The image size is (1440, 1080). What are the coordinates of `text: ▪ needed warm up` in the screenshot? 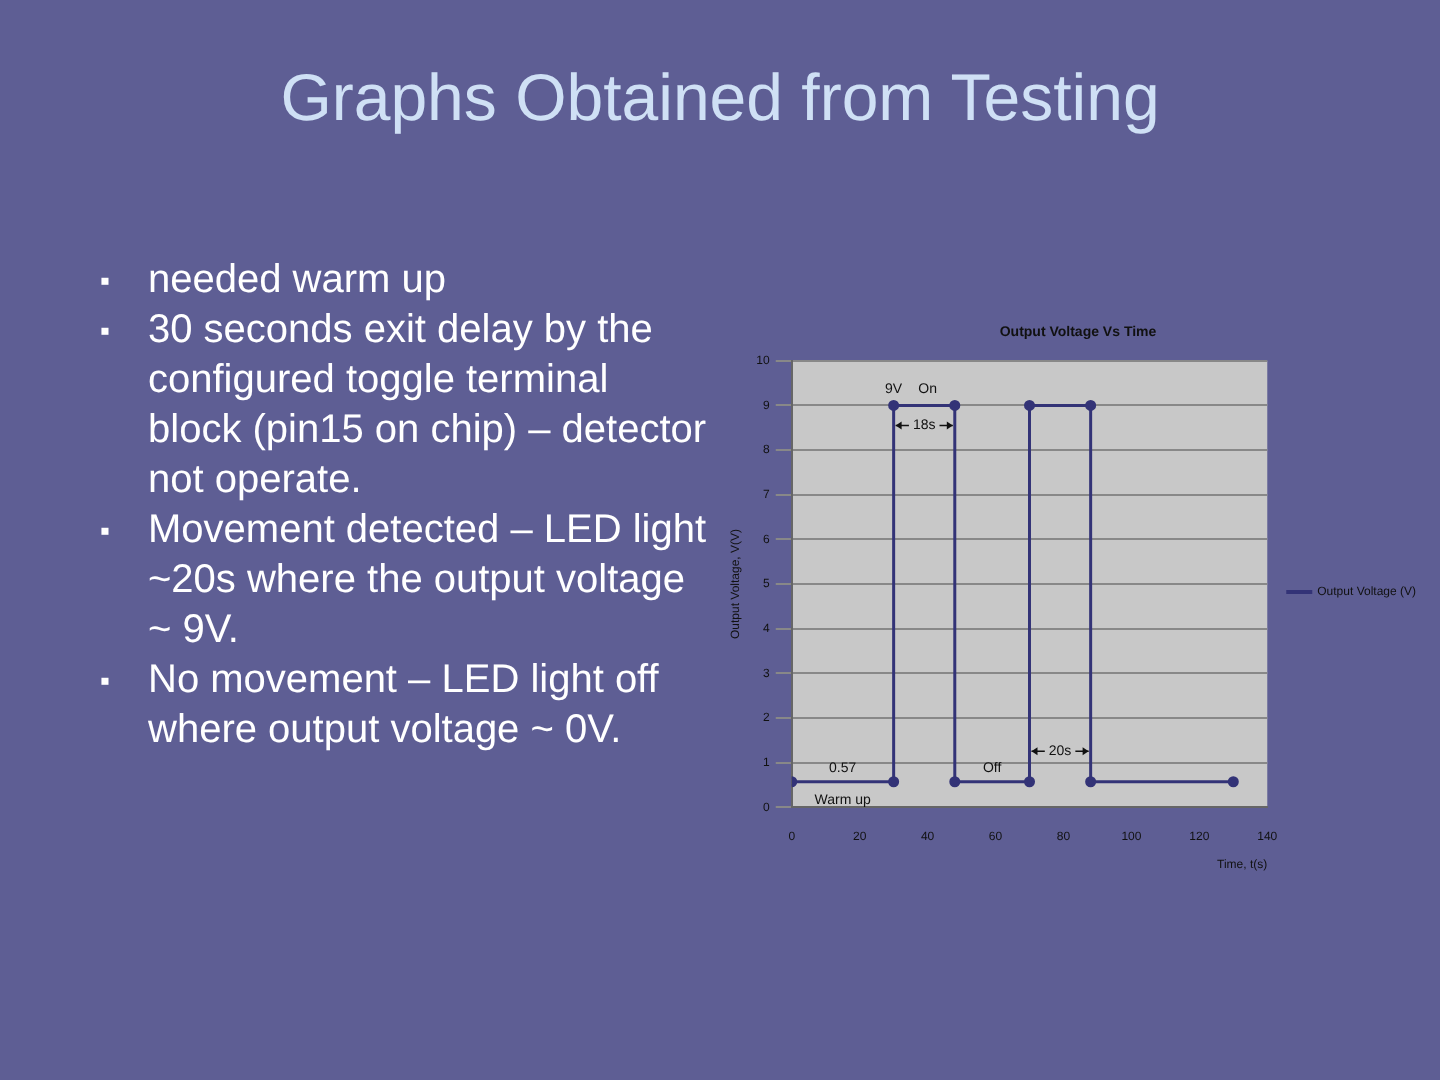 It's located at (273, 280).